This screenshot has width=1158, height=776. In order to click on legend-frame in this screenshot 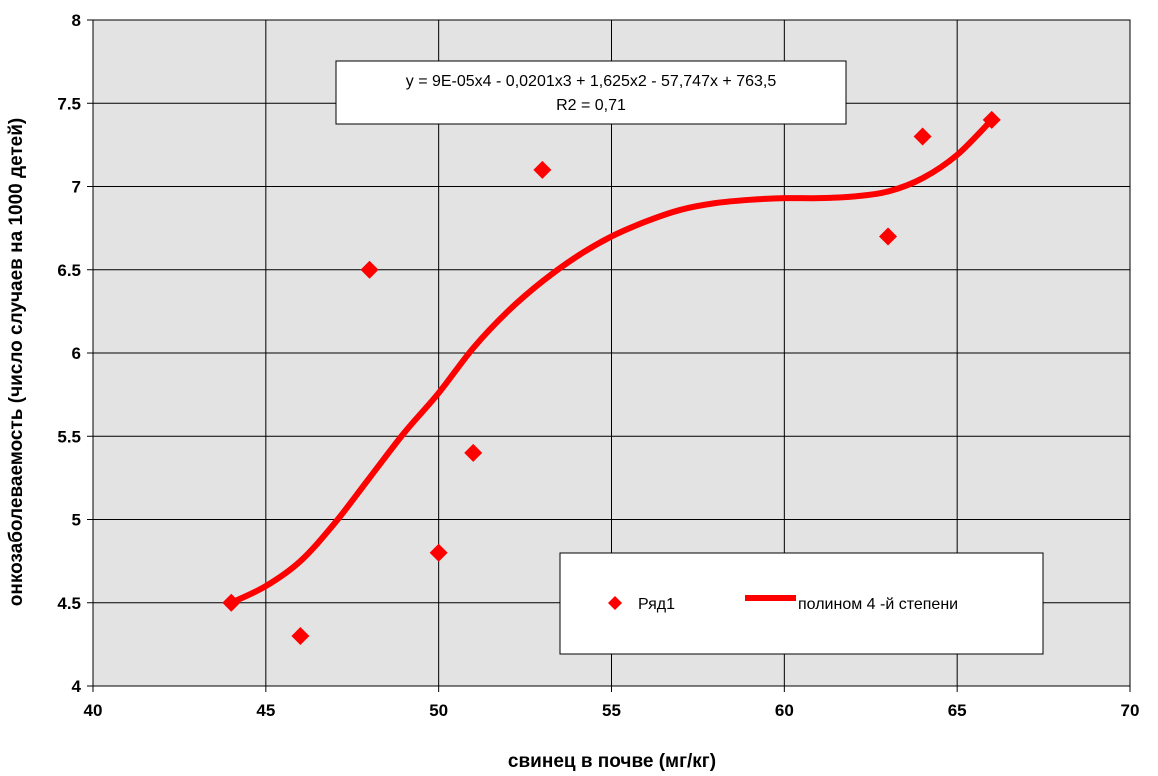, I will do `click(801, 603)`.